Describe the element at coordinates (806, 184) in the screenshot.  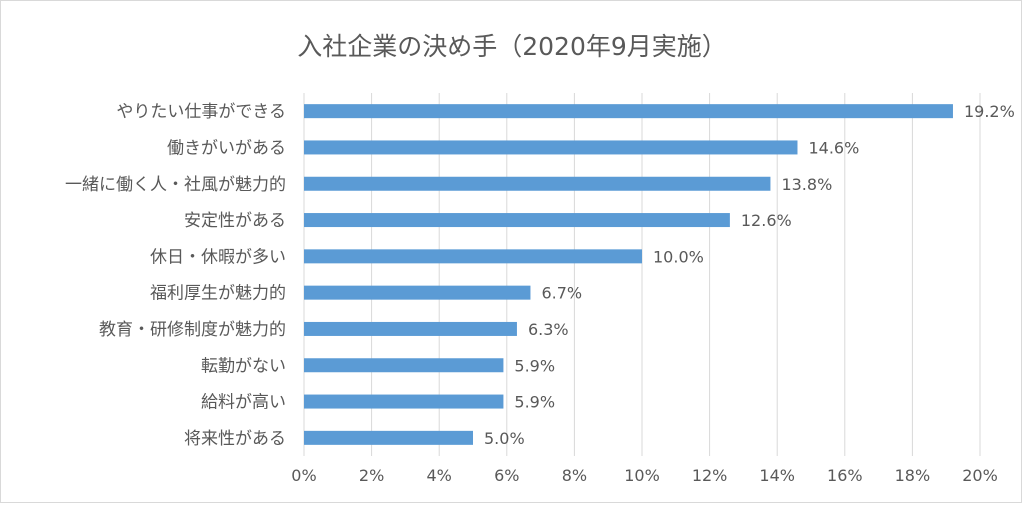
I see `data-label: 13.8%` at that location.